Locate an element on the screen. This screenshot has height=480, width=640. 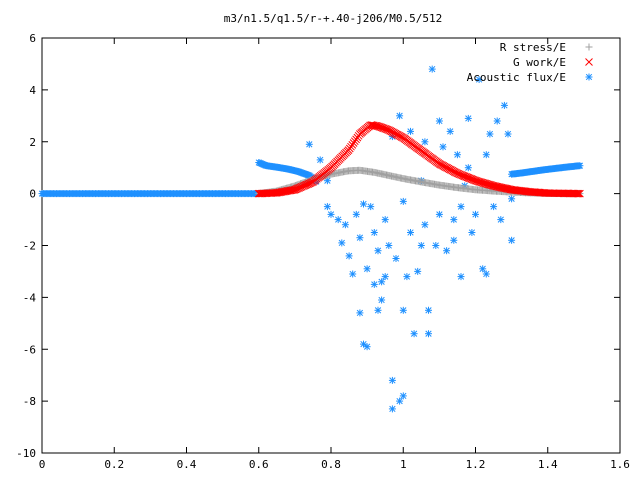
y-tick-label: 2 is located at coordinates (32, 142).